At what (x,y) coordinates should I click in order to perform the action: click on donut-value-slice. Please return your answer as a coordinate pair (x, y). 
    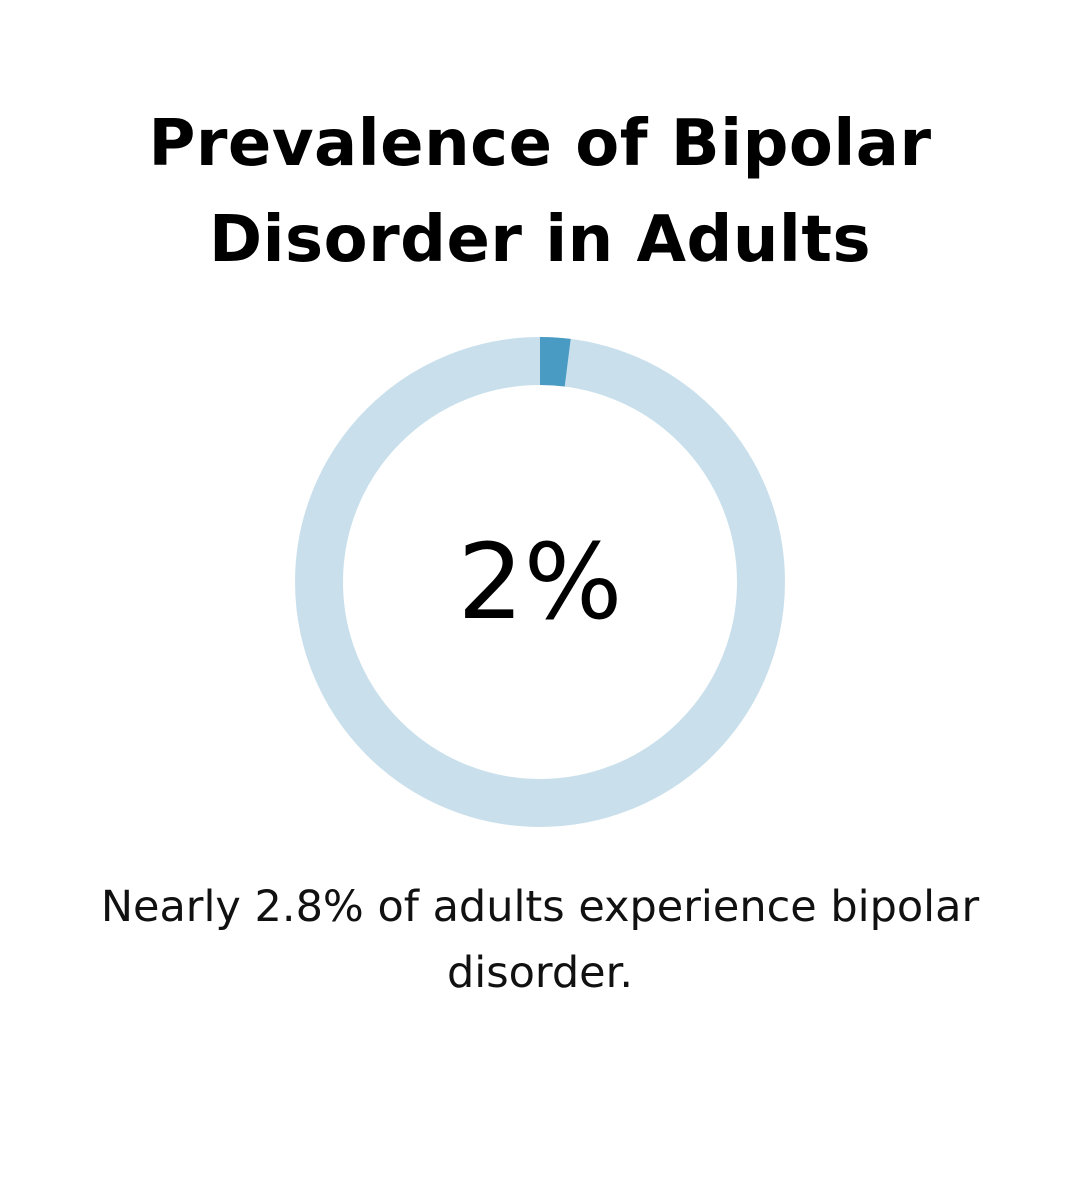
    Looking at the image, I should click on (555, 362).